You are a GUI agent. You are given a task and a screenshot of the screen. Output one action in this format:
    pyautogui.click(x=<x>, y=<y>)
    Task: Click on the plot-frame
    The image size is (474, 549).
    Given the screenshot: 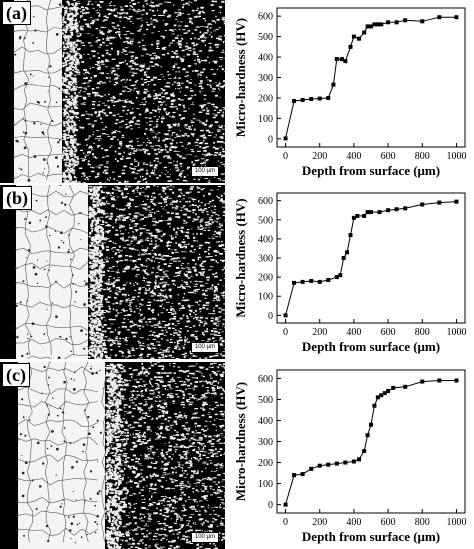 What is the action you would take?
    pyautogui.click(x=371, y=441)
    